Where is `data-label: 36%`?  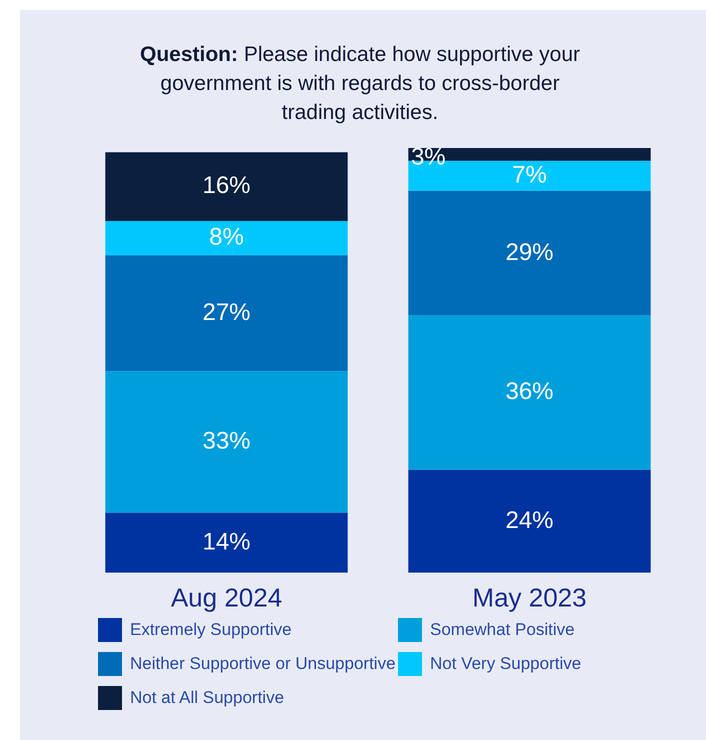 data-label: 36% is located at coordinates (529, 392).